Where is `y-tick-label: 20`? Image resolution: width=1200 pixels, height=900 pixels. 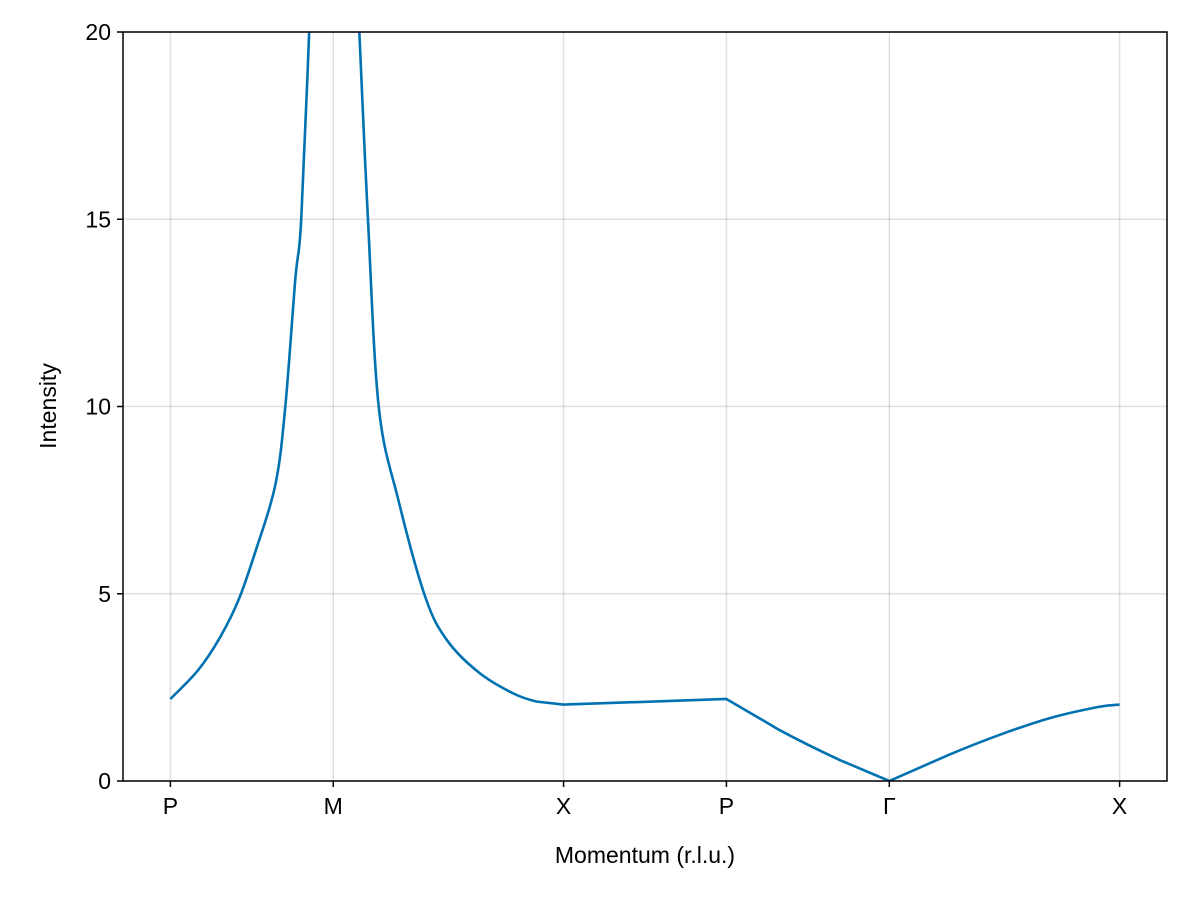 y-tick-label: 20 is located at coordinates (98, 32).